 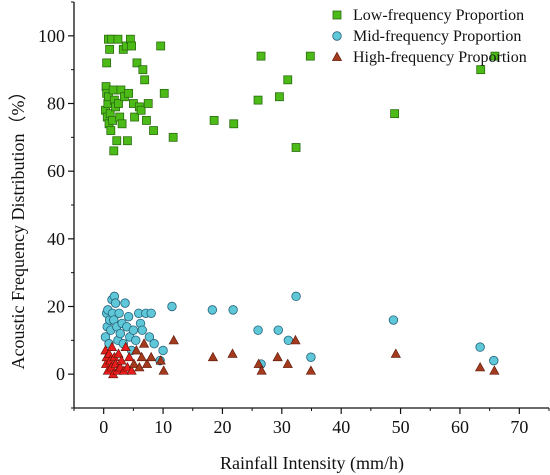 What do you see at coordinates (440, 57) in the screenshot?
I see `legend-label: High-frequency Proportion` at bounding box center [440, 57].